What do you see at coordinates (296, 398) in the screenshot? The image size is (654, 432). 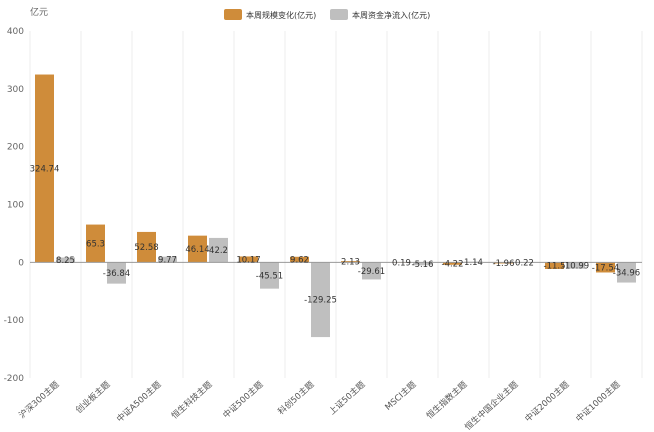 I see `category-label: 科创50主题` at bounding box center [296, 398].